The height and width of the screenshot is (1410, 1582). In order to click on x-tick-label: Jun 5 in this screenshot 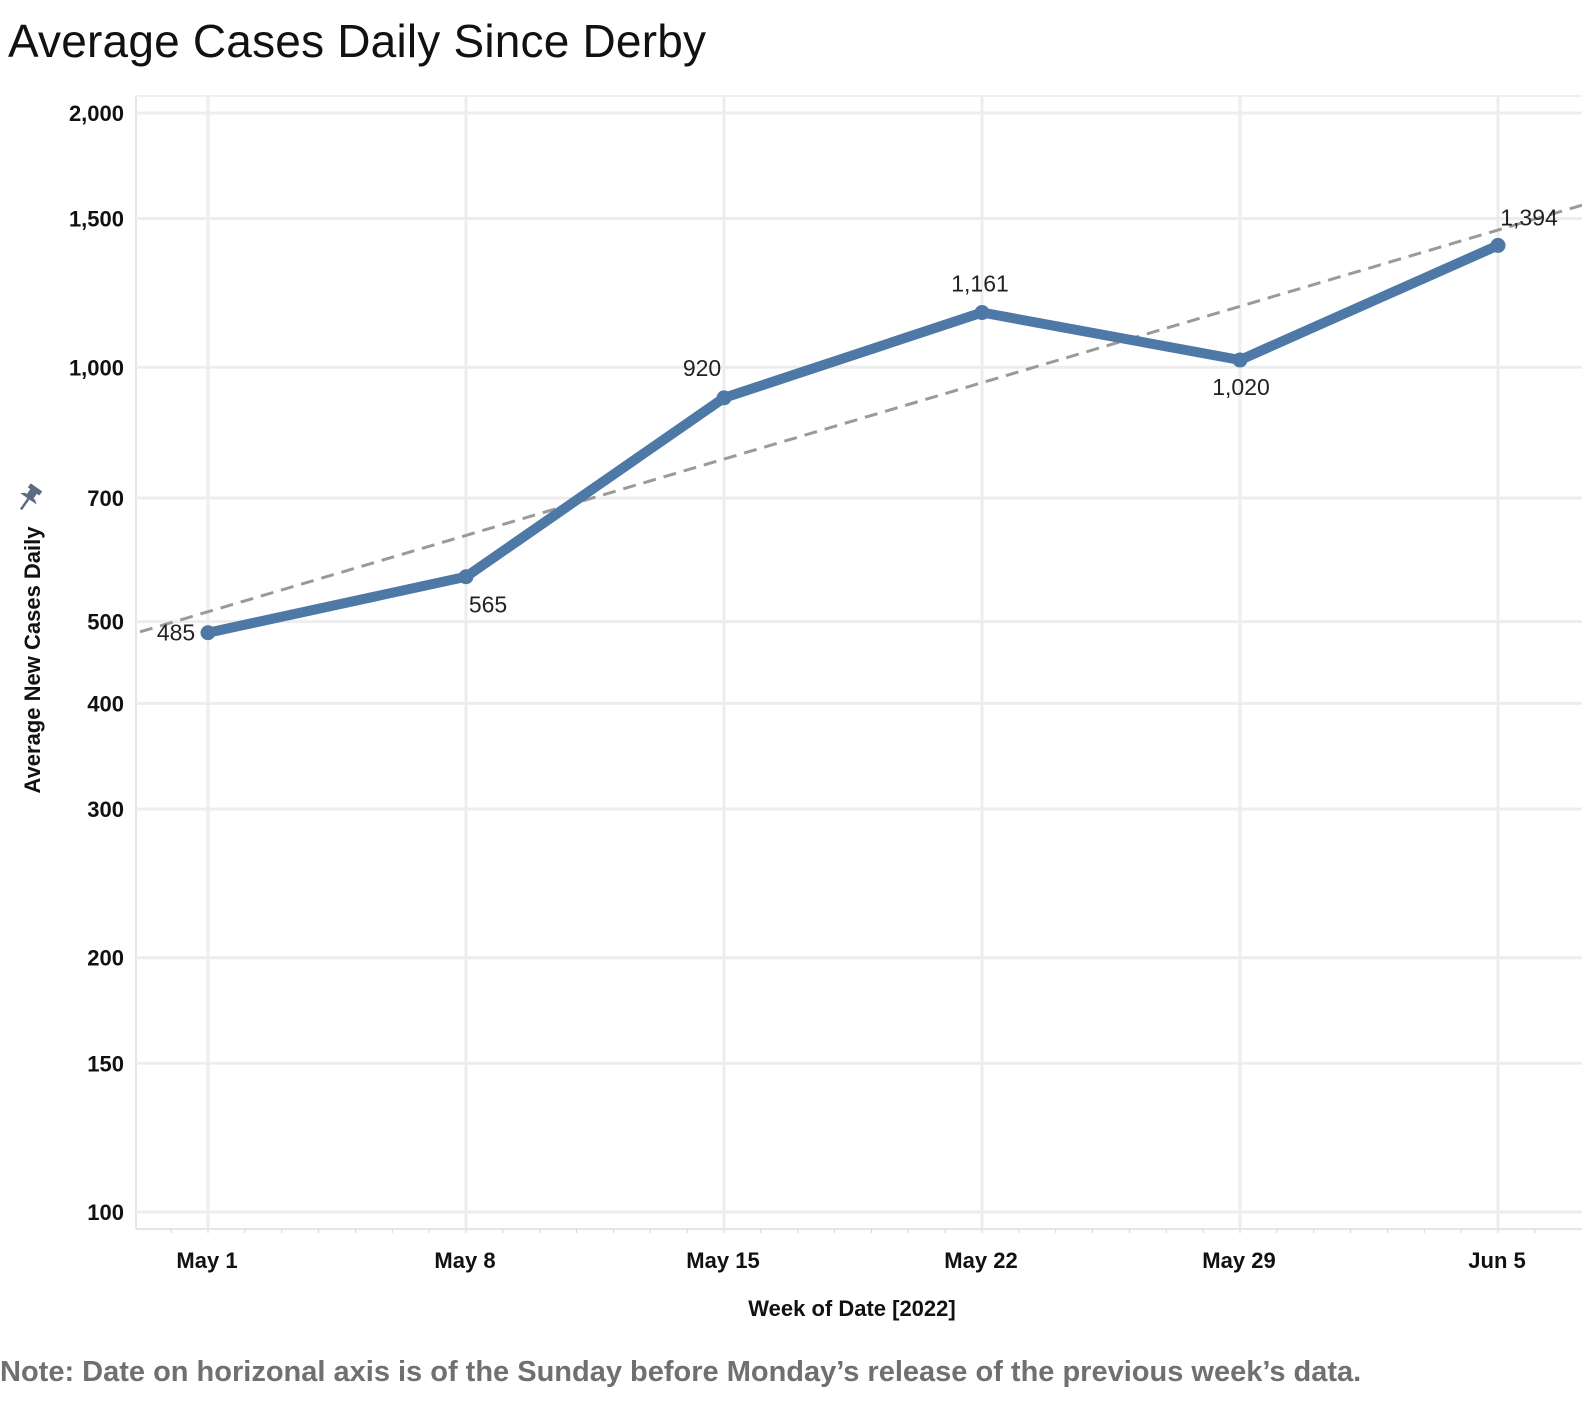, I will do `click(1496, 1260)`.